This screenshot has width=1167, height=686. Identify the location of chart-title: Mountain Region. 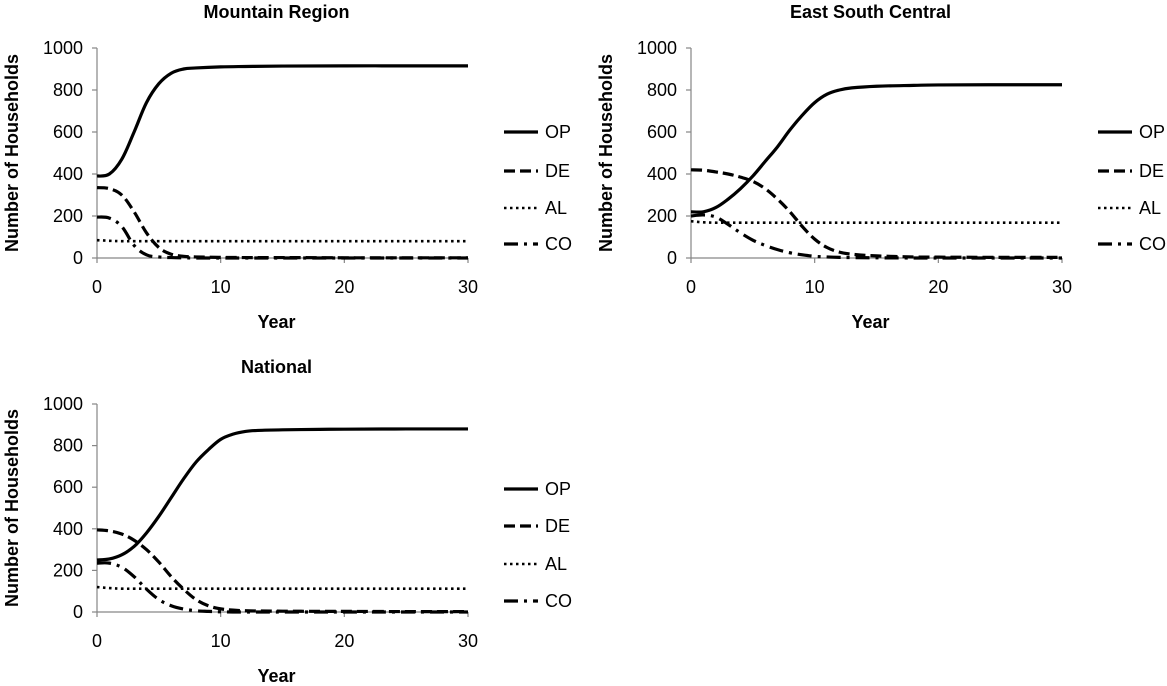
(277, 12).